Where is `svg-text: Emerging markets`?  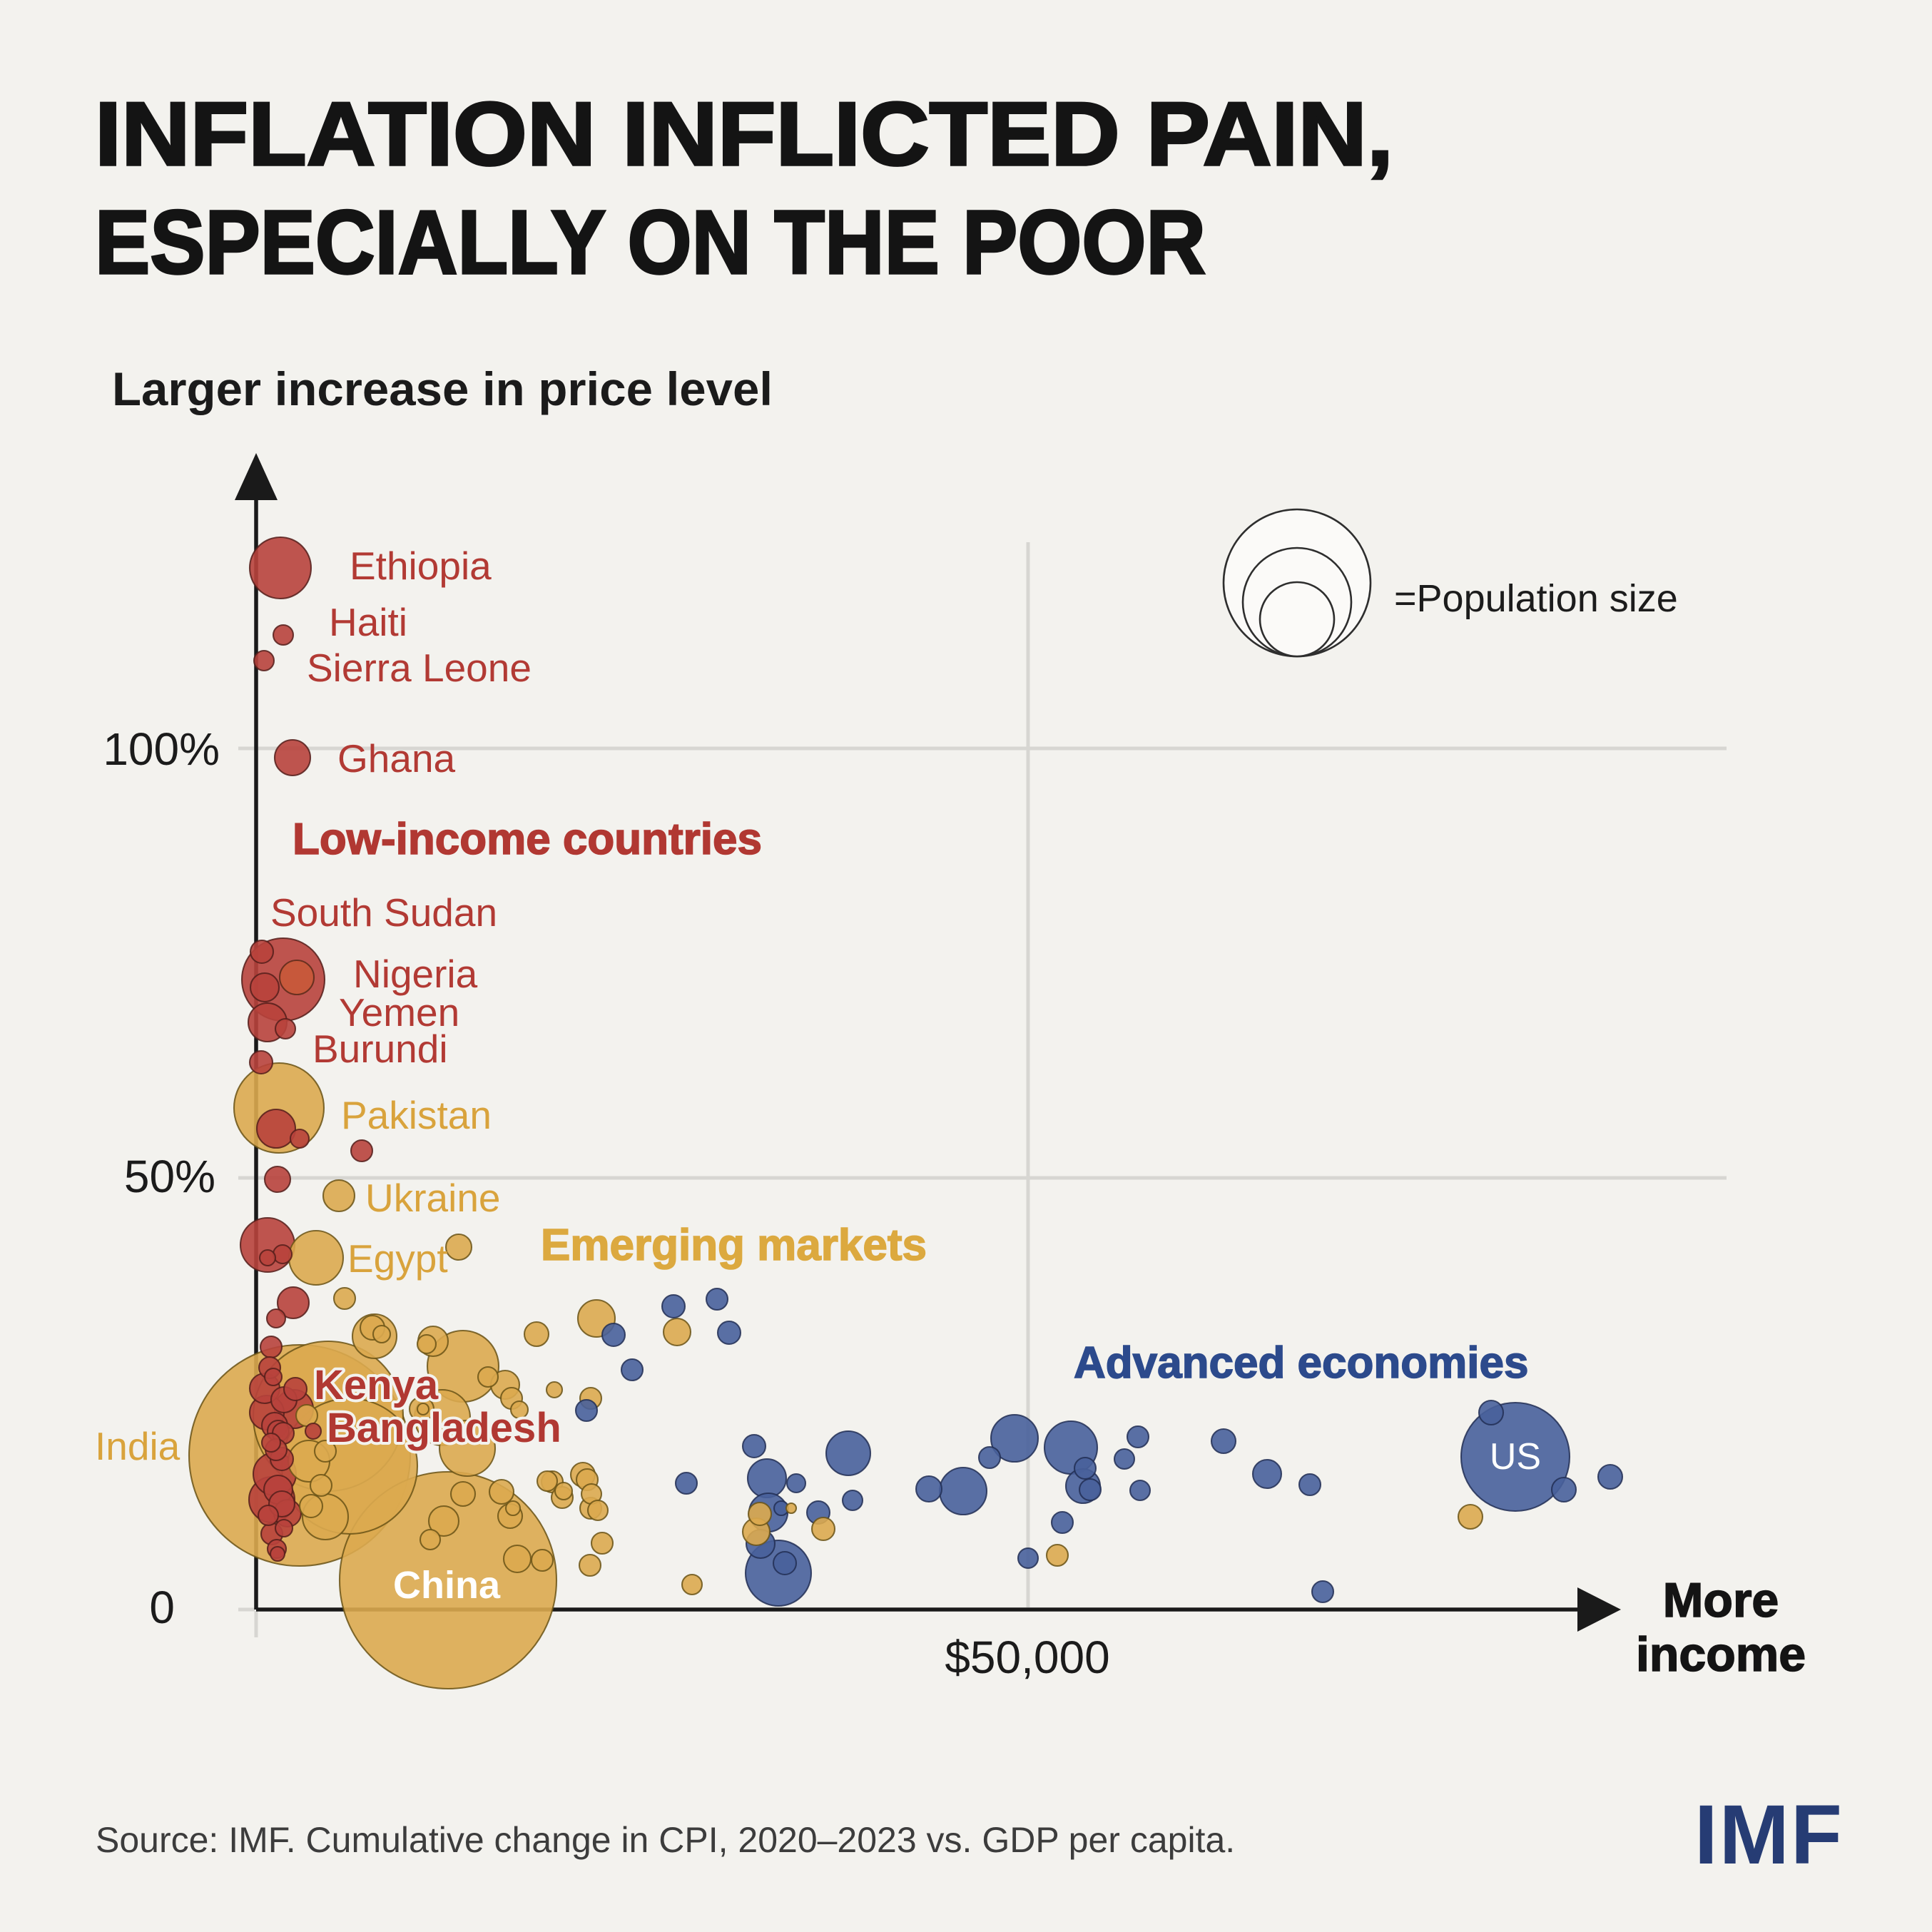 svg-text: Emerging markets is located at coordinates (734, 1245).